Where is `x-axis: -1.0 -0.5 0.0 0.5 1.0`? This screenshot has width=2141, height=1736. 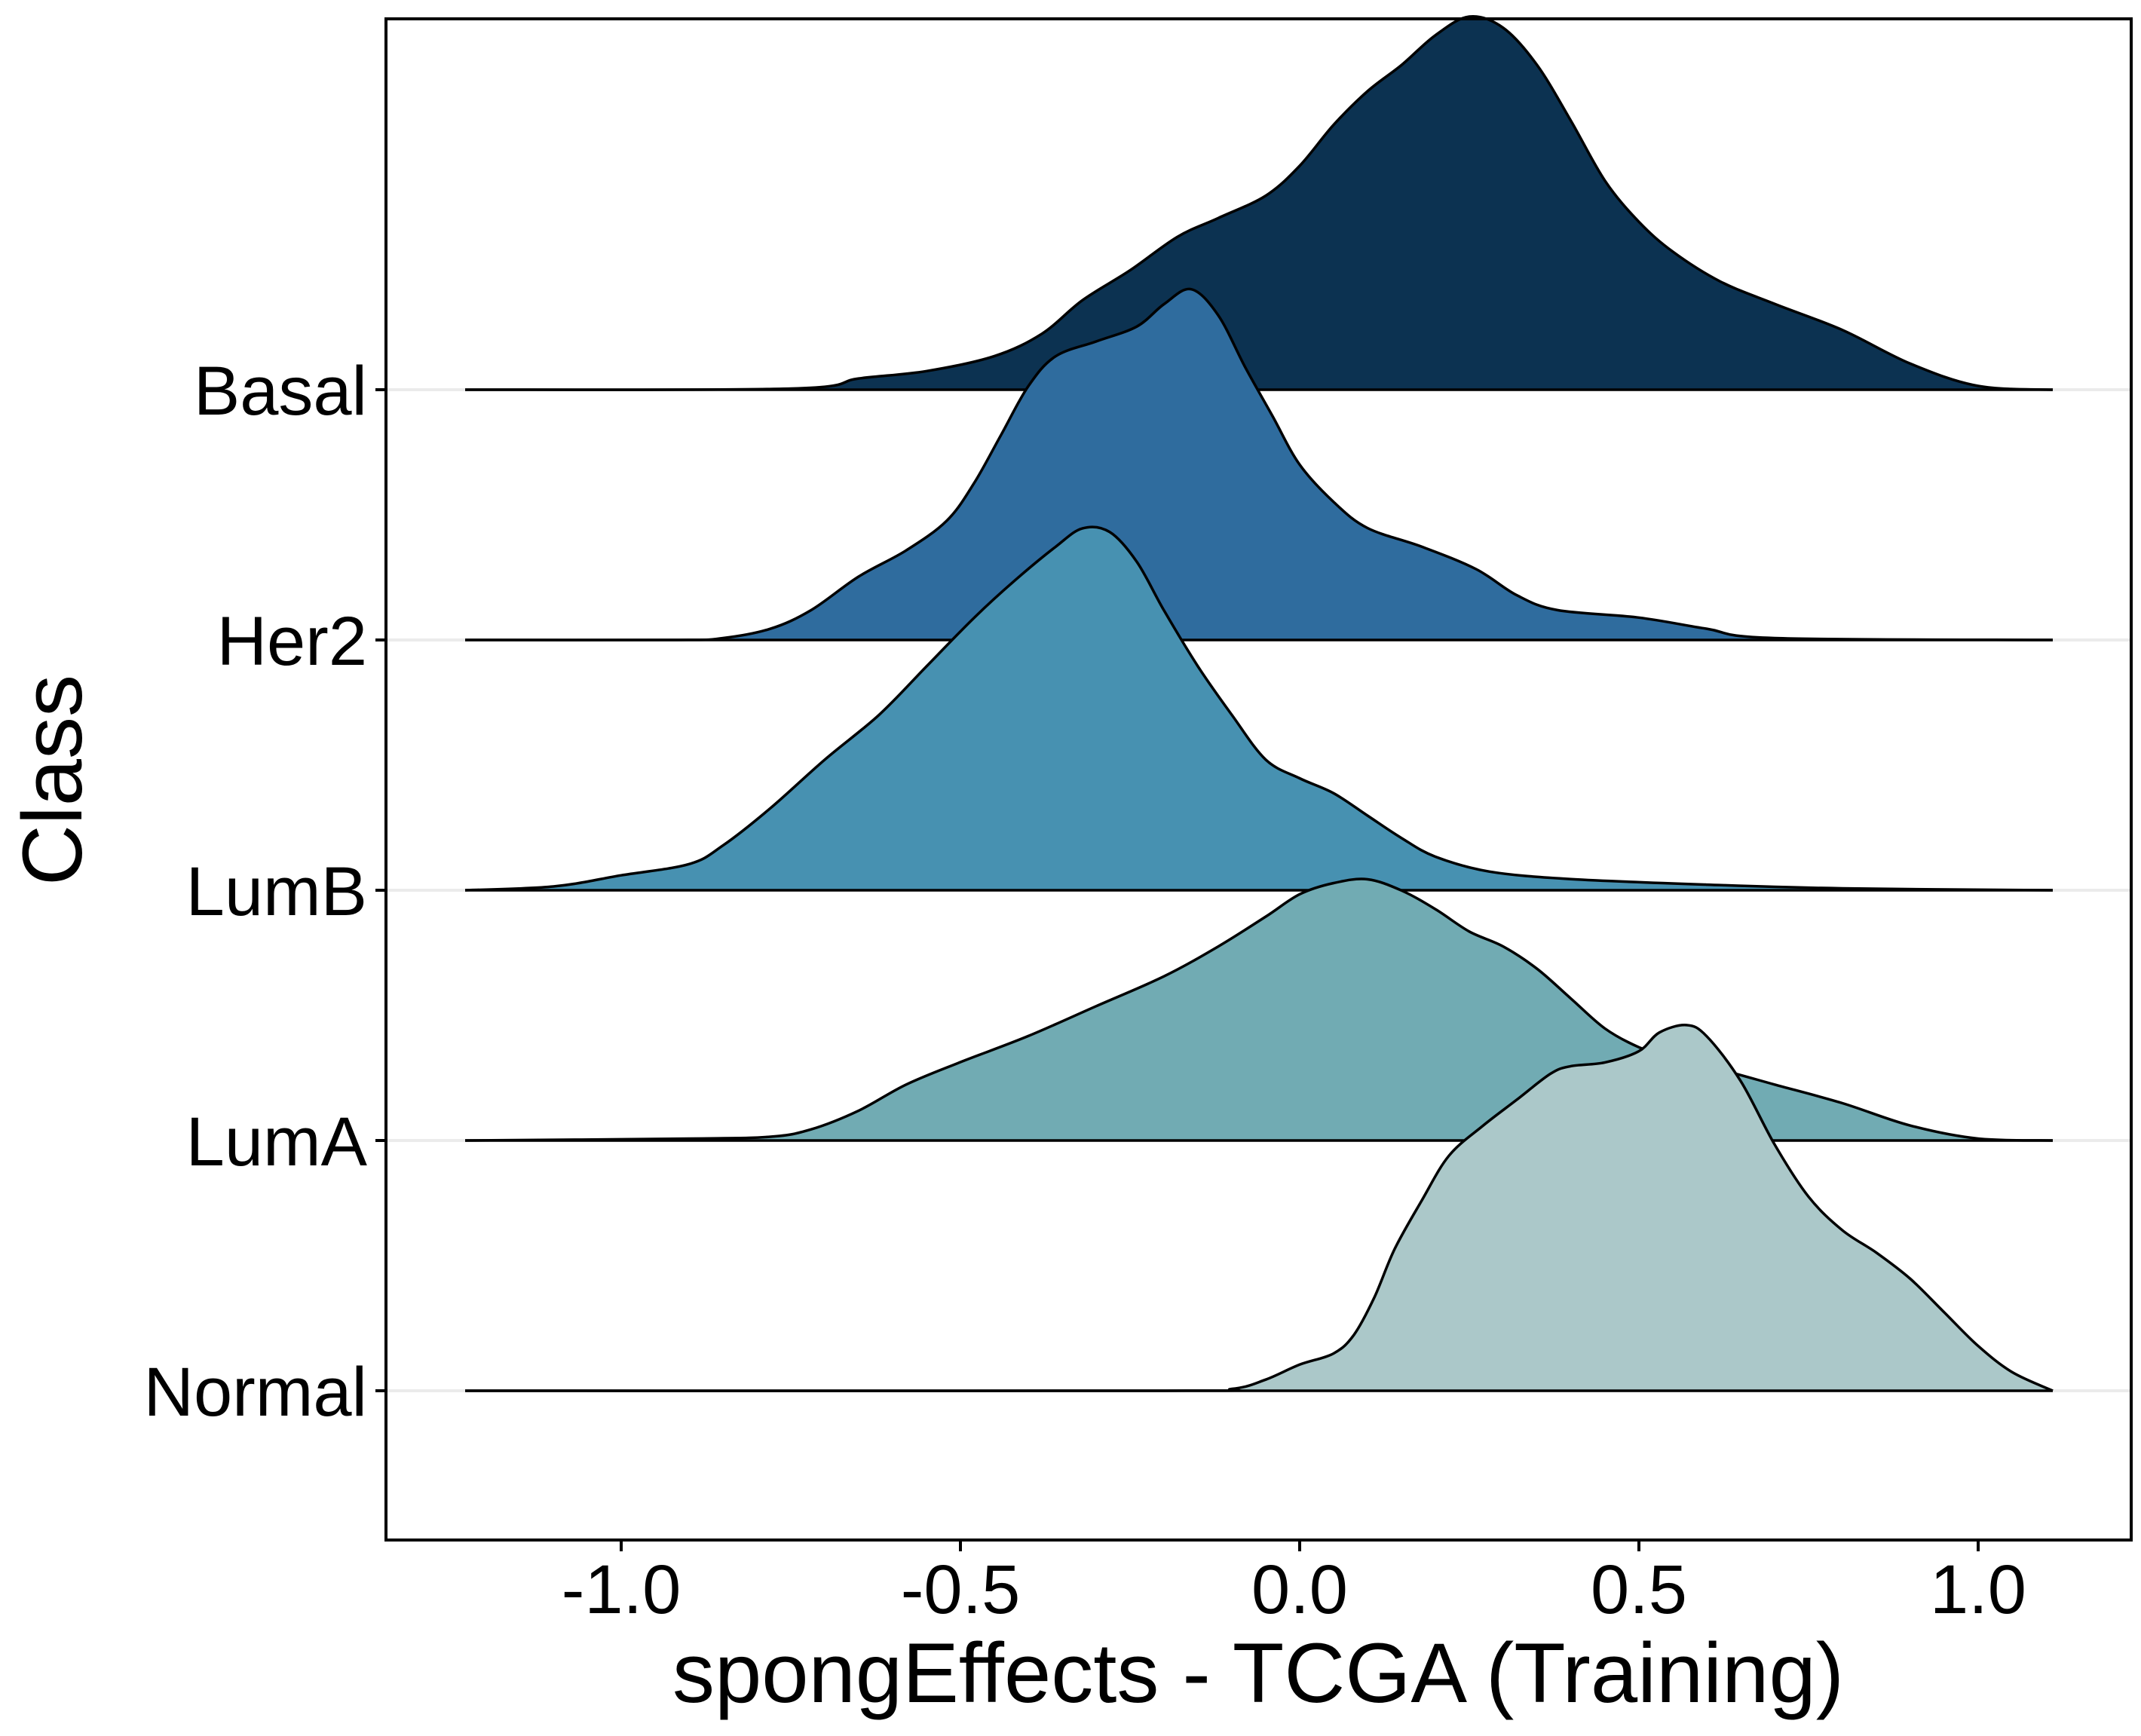 x-axis: -1.0 -0.5 0.0 0.5 1.0 is located at coordinates (1294, 1584).